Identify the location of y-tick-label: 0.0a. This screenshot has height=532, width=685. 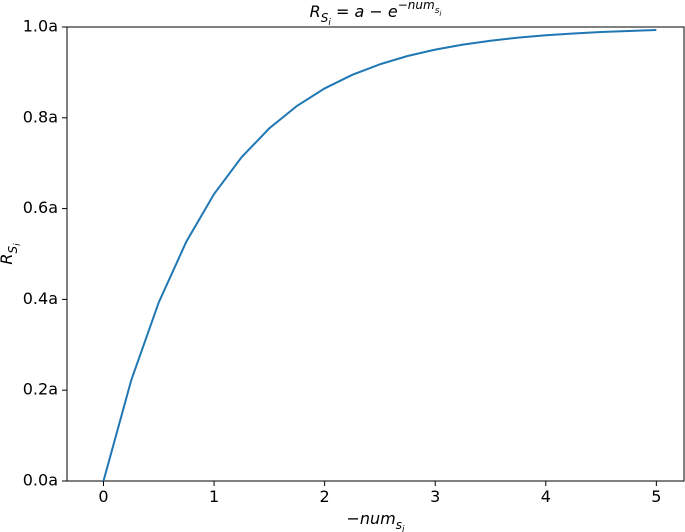
(40, 480).